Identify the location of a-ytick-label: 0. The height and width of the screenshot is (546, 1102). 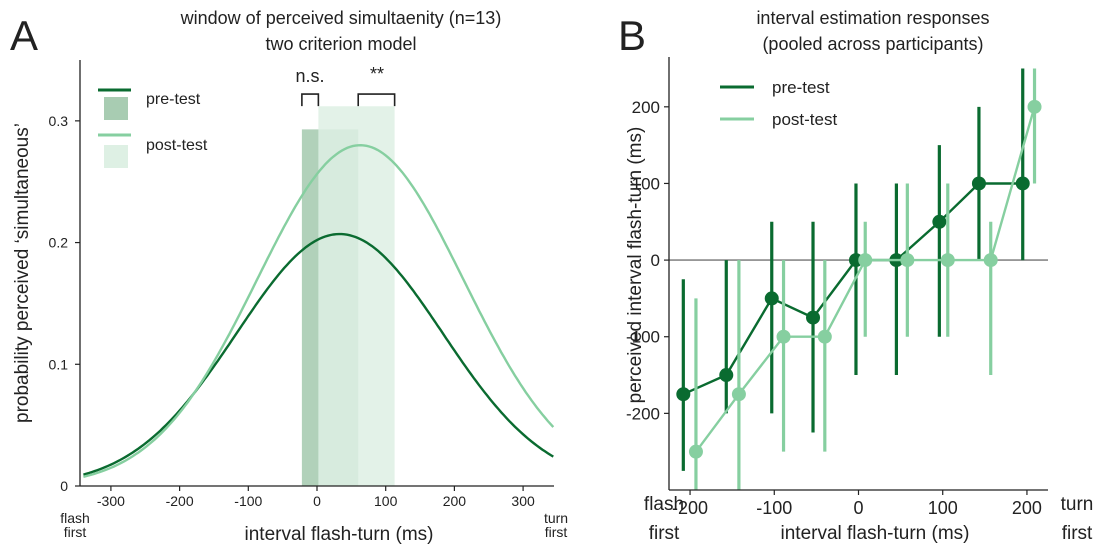
(64, 486).